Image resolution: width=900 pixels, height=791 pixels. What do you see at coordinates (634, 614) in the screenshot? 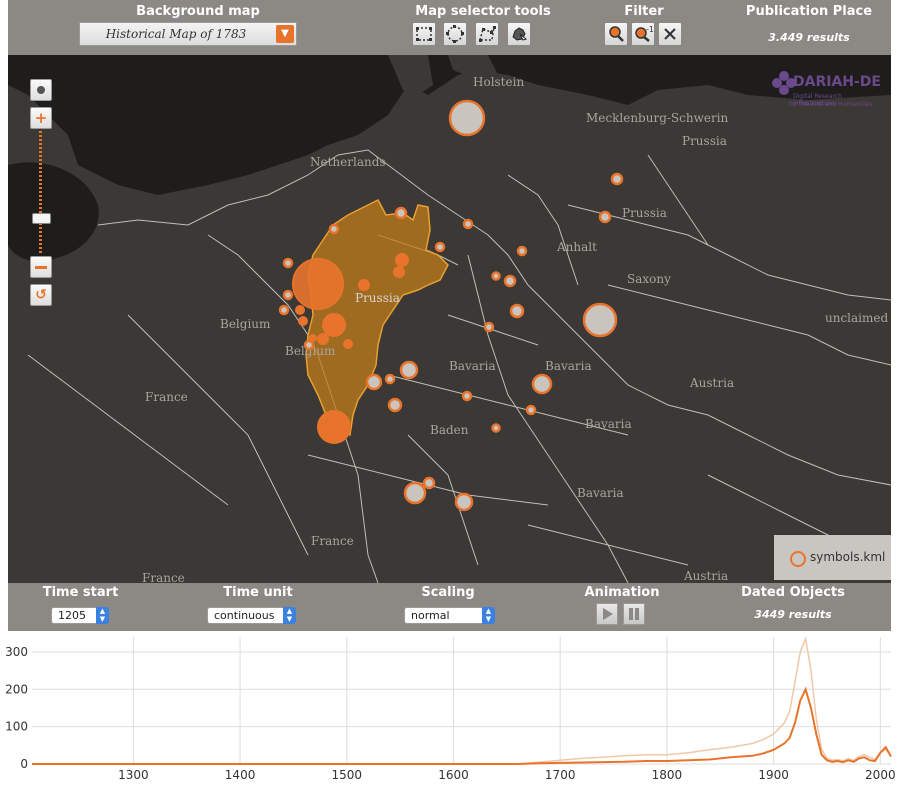
I see `pause-button` at bounding box center [634, 614].